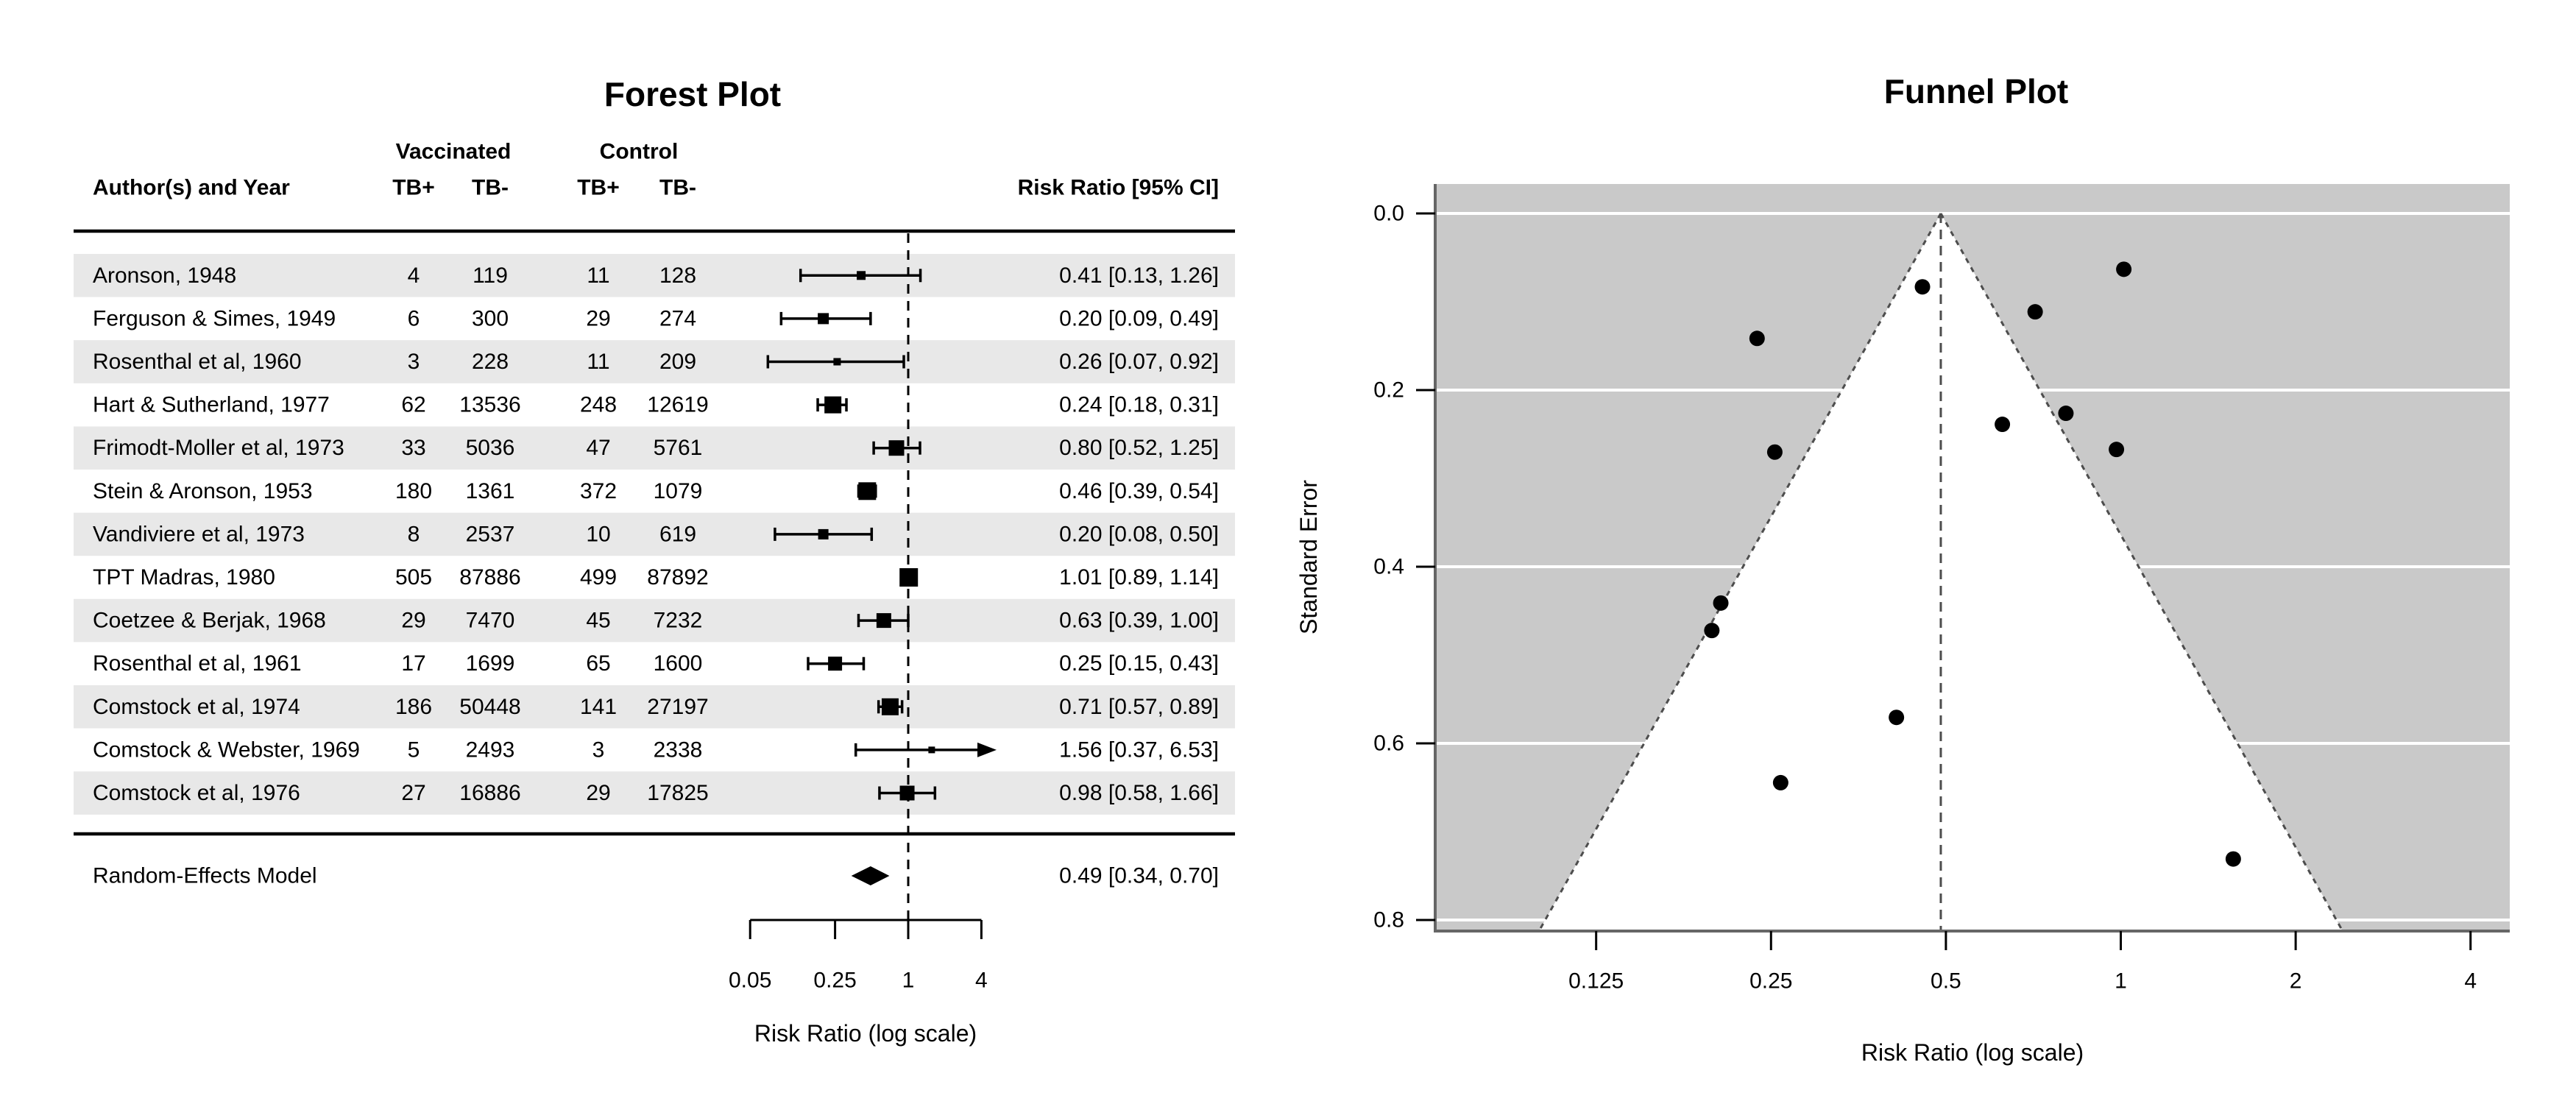 Image resolution: width=2576 pixels, height=1104 pixels. I want to click on forest-ci-arrowhead, so click(987, 749).